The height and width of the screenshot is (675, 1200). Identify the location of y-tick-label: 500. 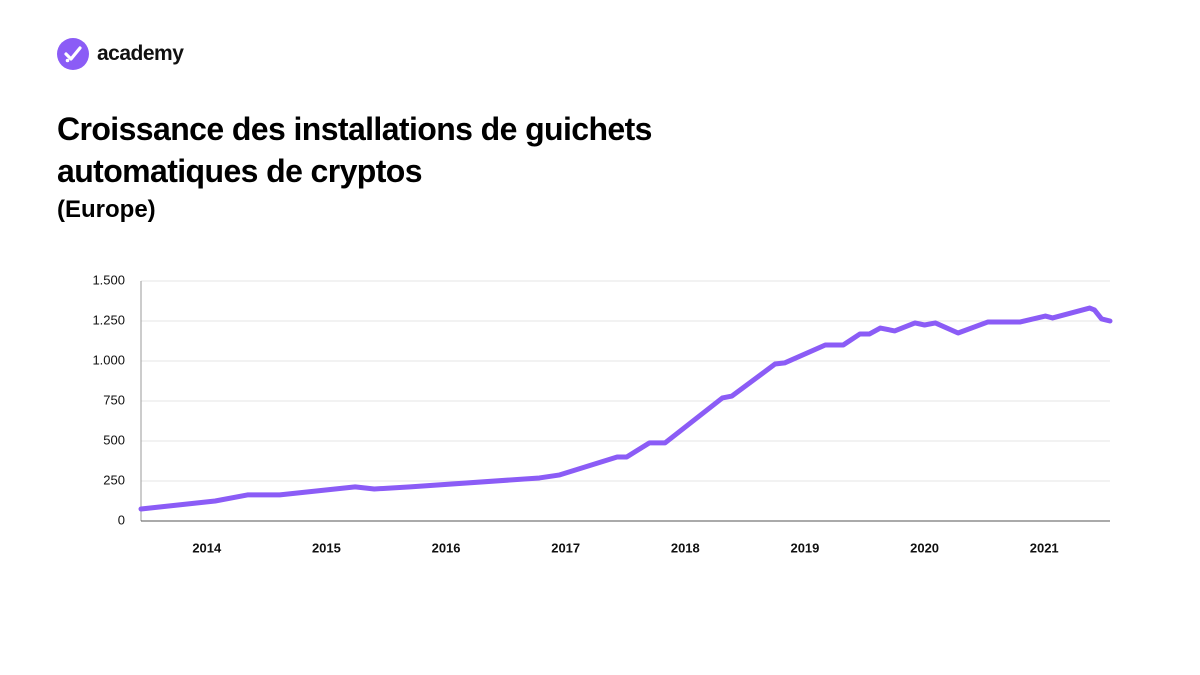
(114, 439).